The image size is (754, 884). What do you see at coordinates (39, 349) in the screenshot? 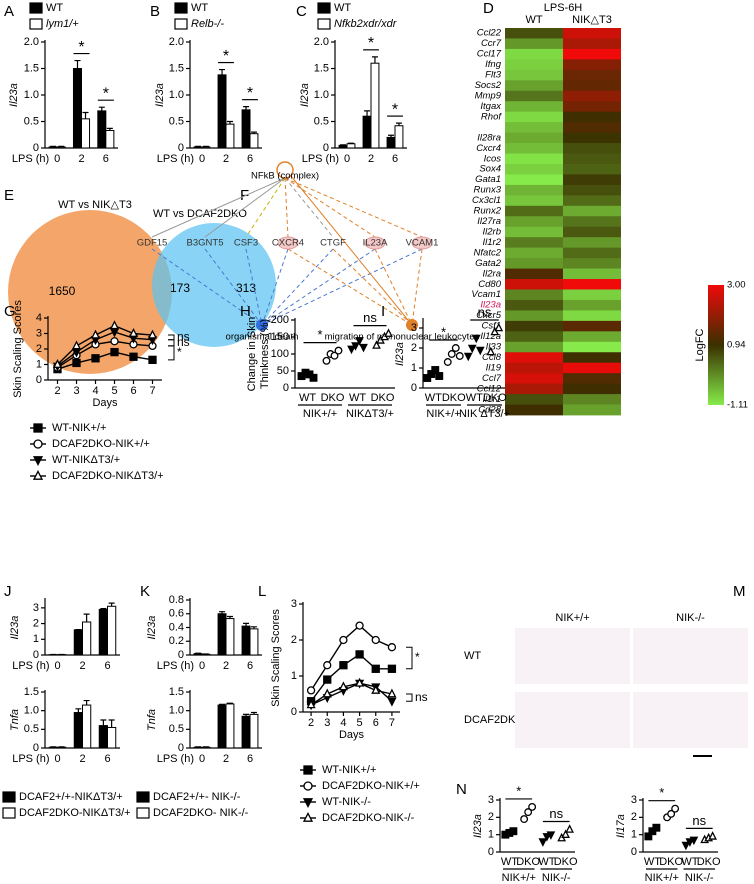
I see `y-tick-label: 2` at bounding box center [39, 349].